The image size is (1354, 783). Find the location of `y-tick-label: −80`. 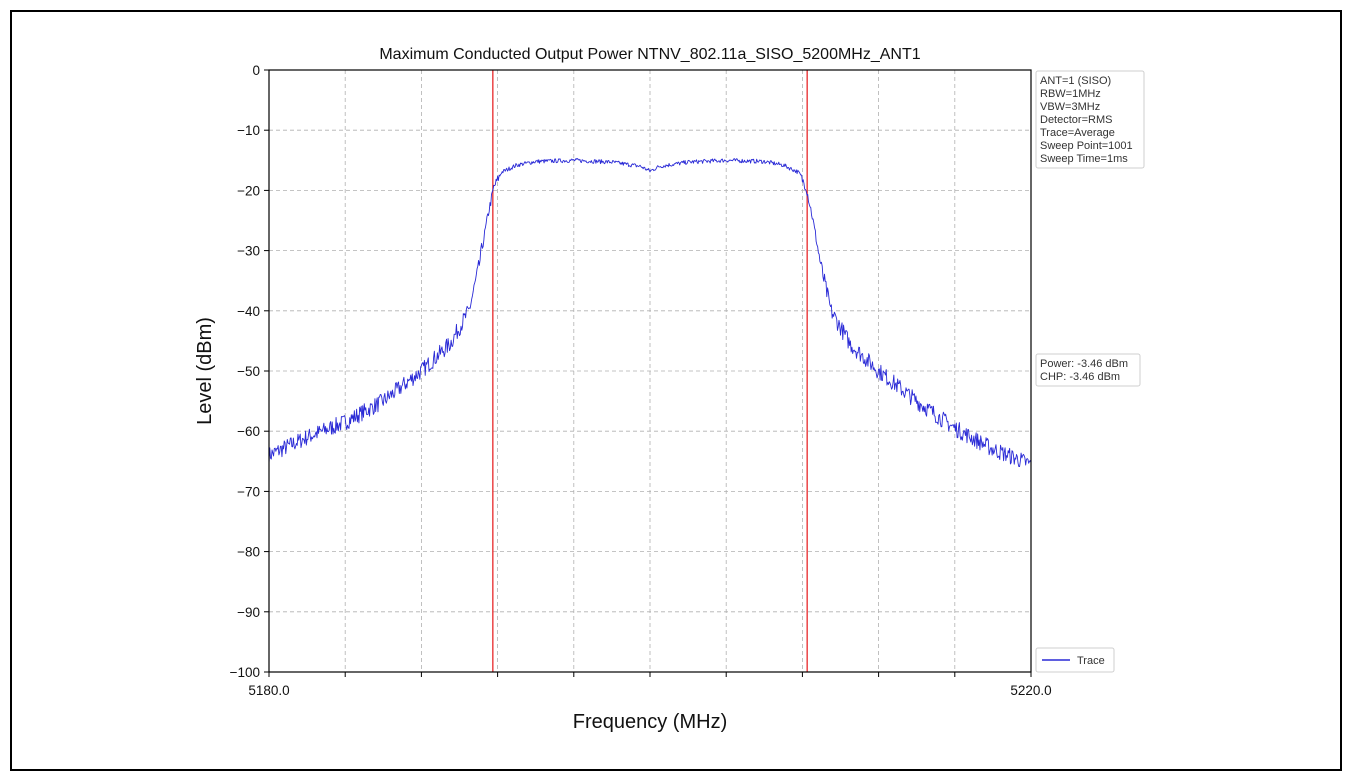

y-tick-label: −80 is located at coordinates (248, 552).